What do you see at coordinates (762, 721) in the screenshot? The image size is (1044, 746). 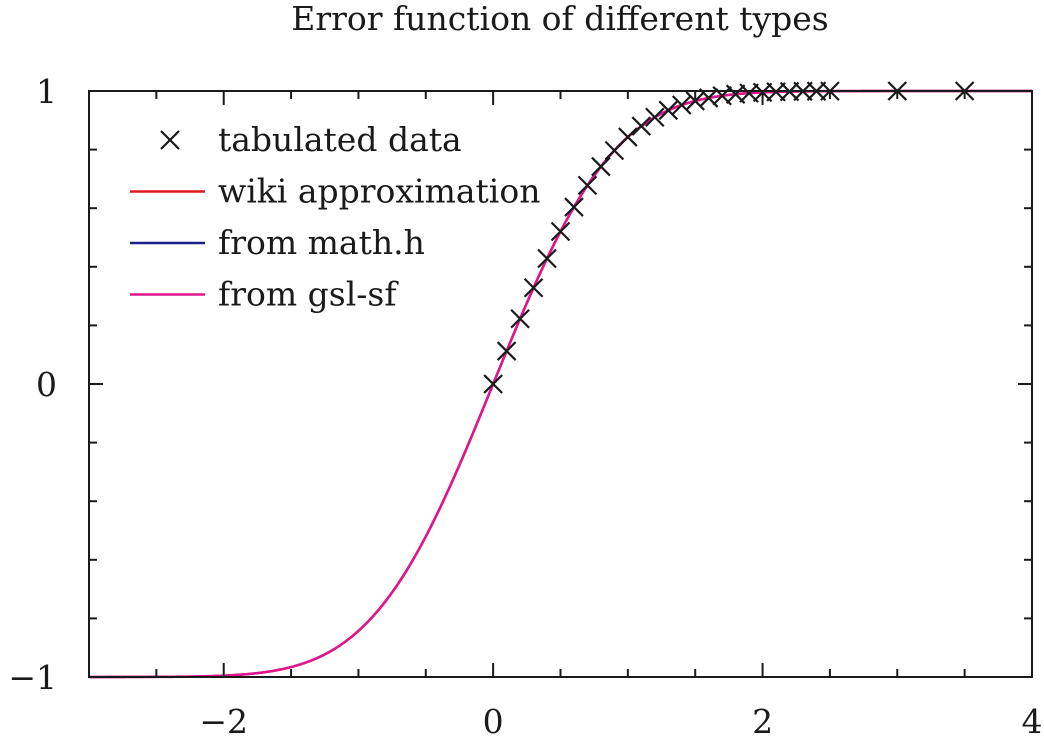 I see `x-tick-label: 2` at bounding box center [762, 721].